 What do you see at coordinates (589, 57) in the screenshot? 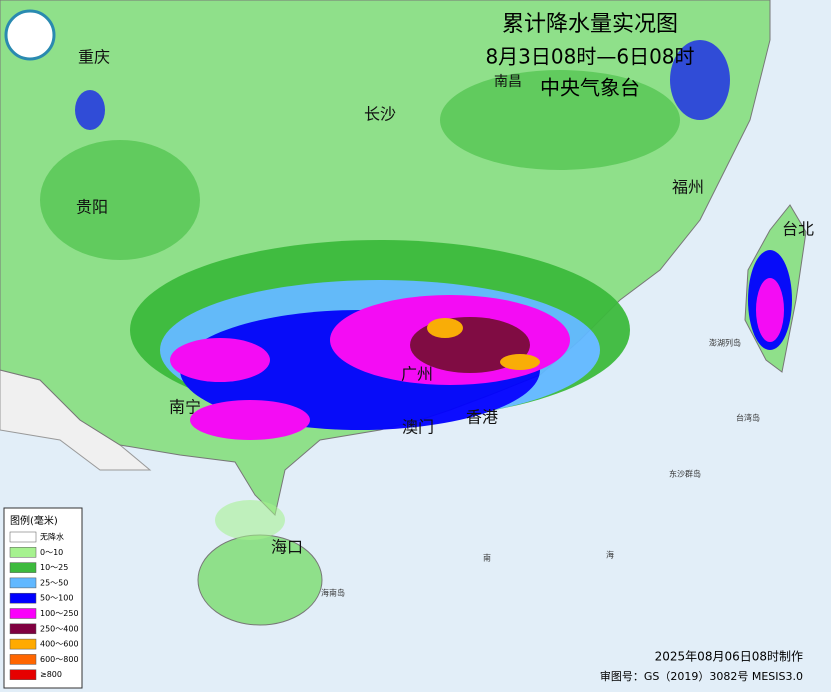
I see `subtitle: 8月3日08时—6日08时` at bounding box center [589, 57].